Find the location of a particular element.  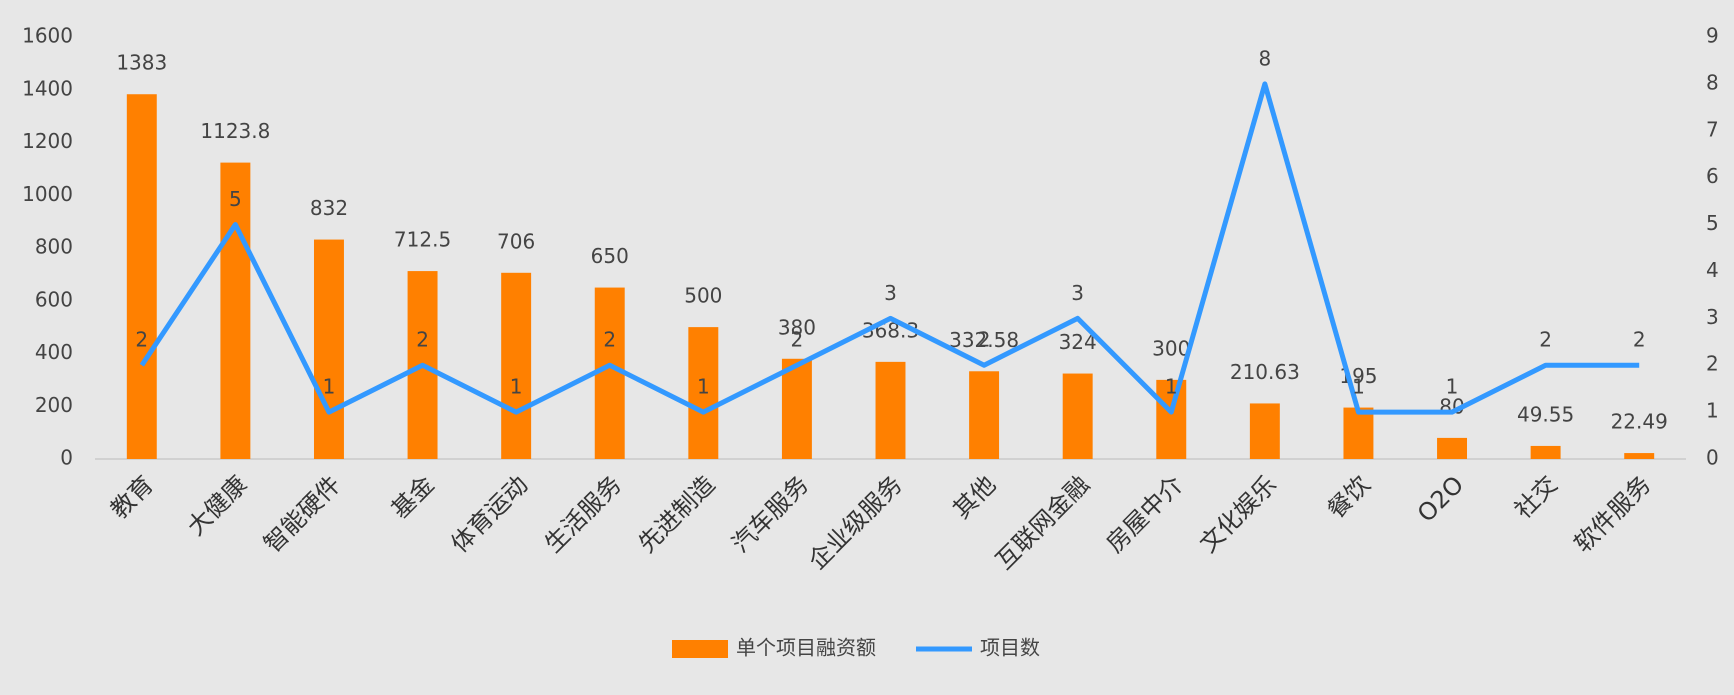

y-tick-label: 600 is located at coordinates (54, 299).